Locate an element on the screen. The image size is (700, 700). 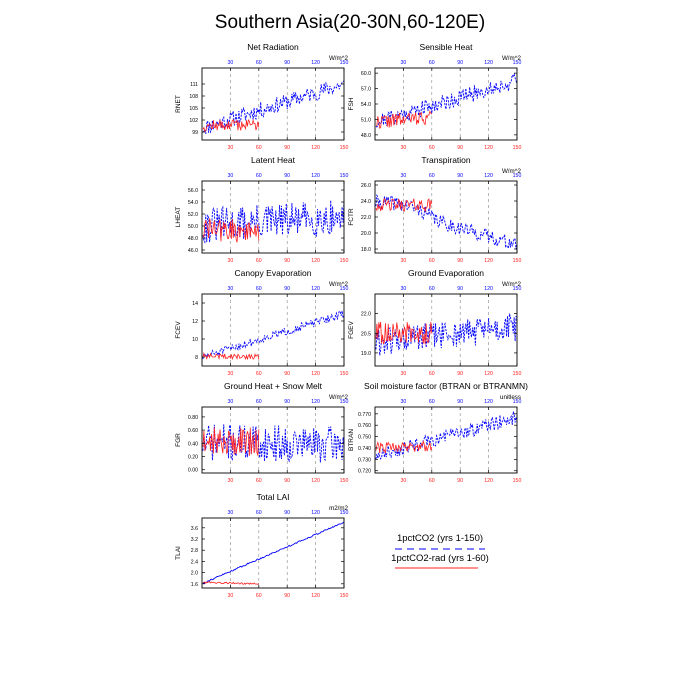
canopy-evaporation-ytick-label: 10 is located at coordinates (195, 340).